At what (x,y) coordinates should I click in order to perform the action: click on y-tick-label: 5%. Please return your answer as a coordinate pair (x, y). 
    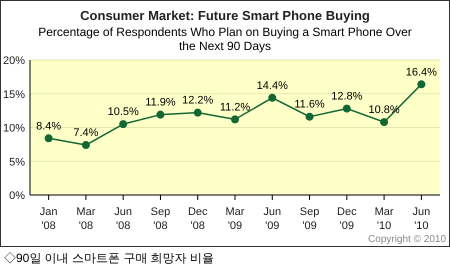
    Looking at the image, I should click on (17, 162).